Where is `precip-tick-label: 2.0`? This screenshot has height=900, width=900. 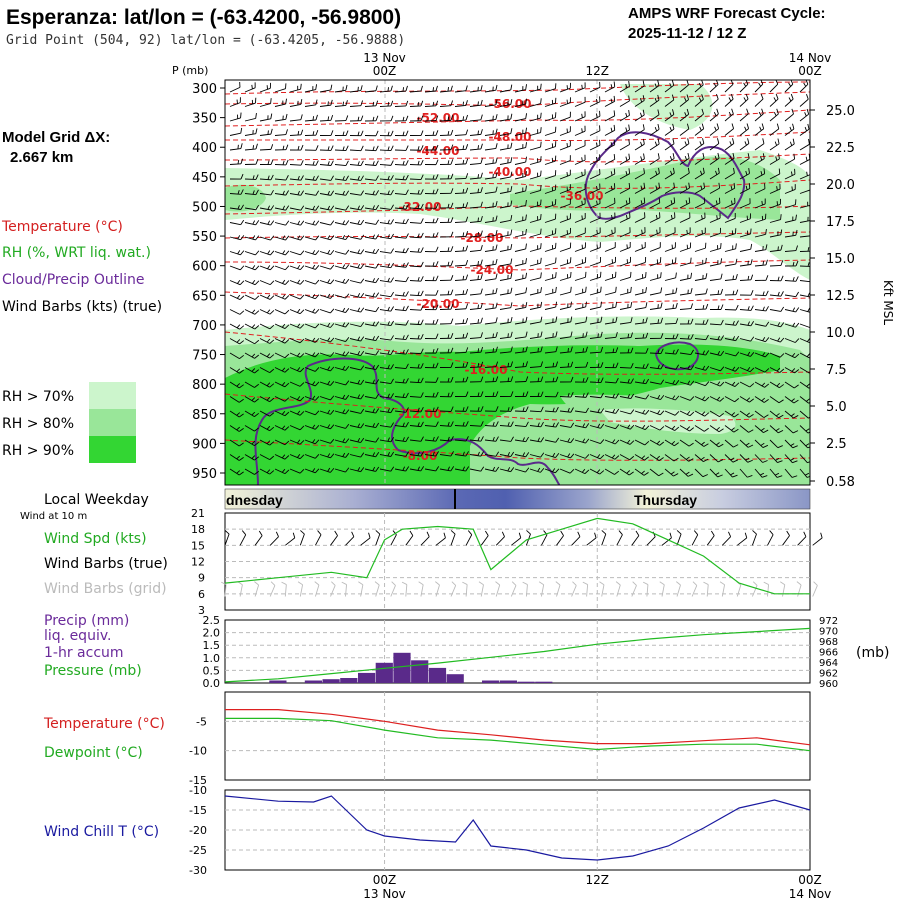 precip-tick-label: 2.0 is located at coordinates (212, 633).